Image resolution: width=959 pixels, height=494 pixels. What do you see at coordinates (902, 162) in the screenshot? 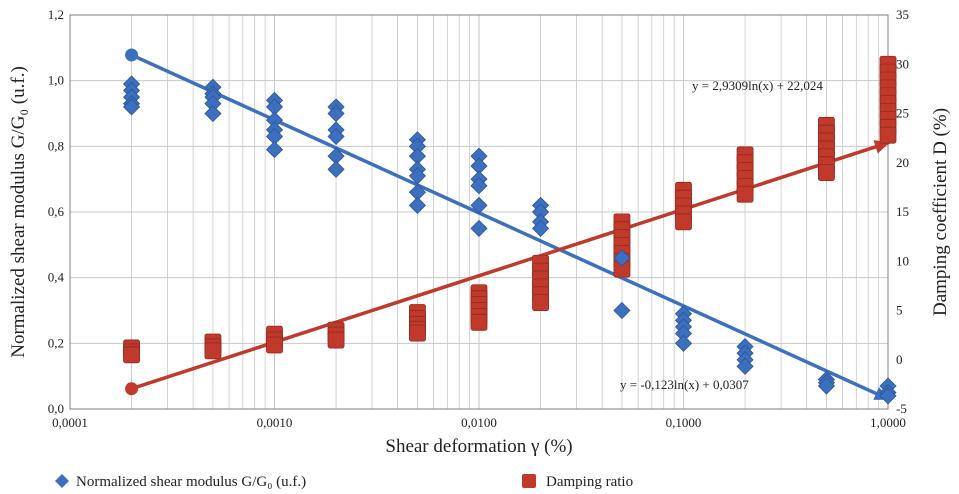
I see `right-tick-label: 20` at bounding box center [902, 162].